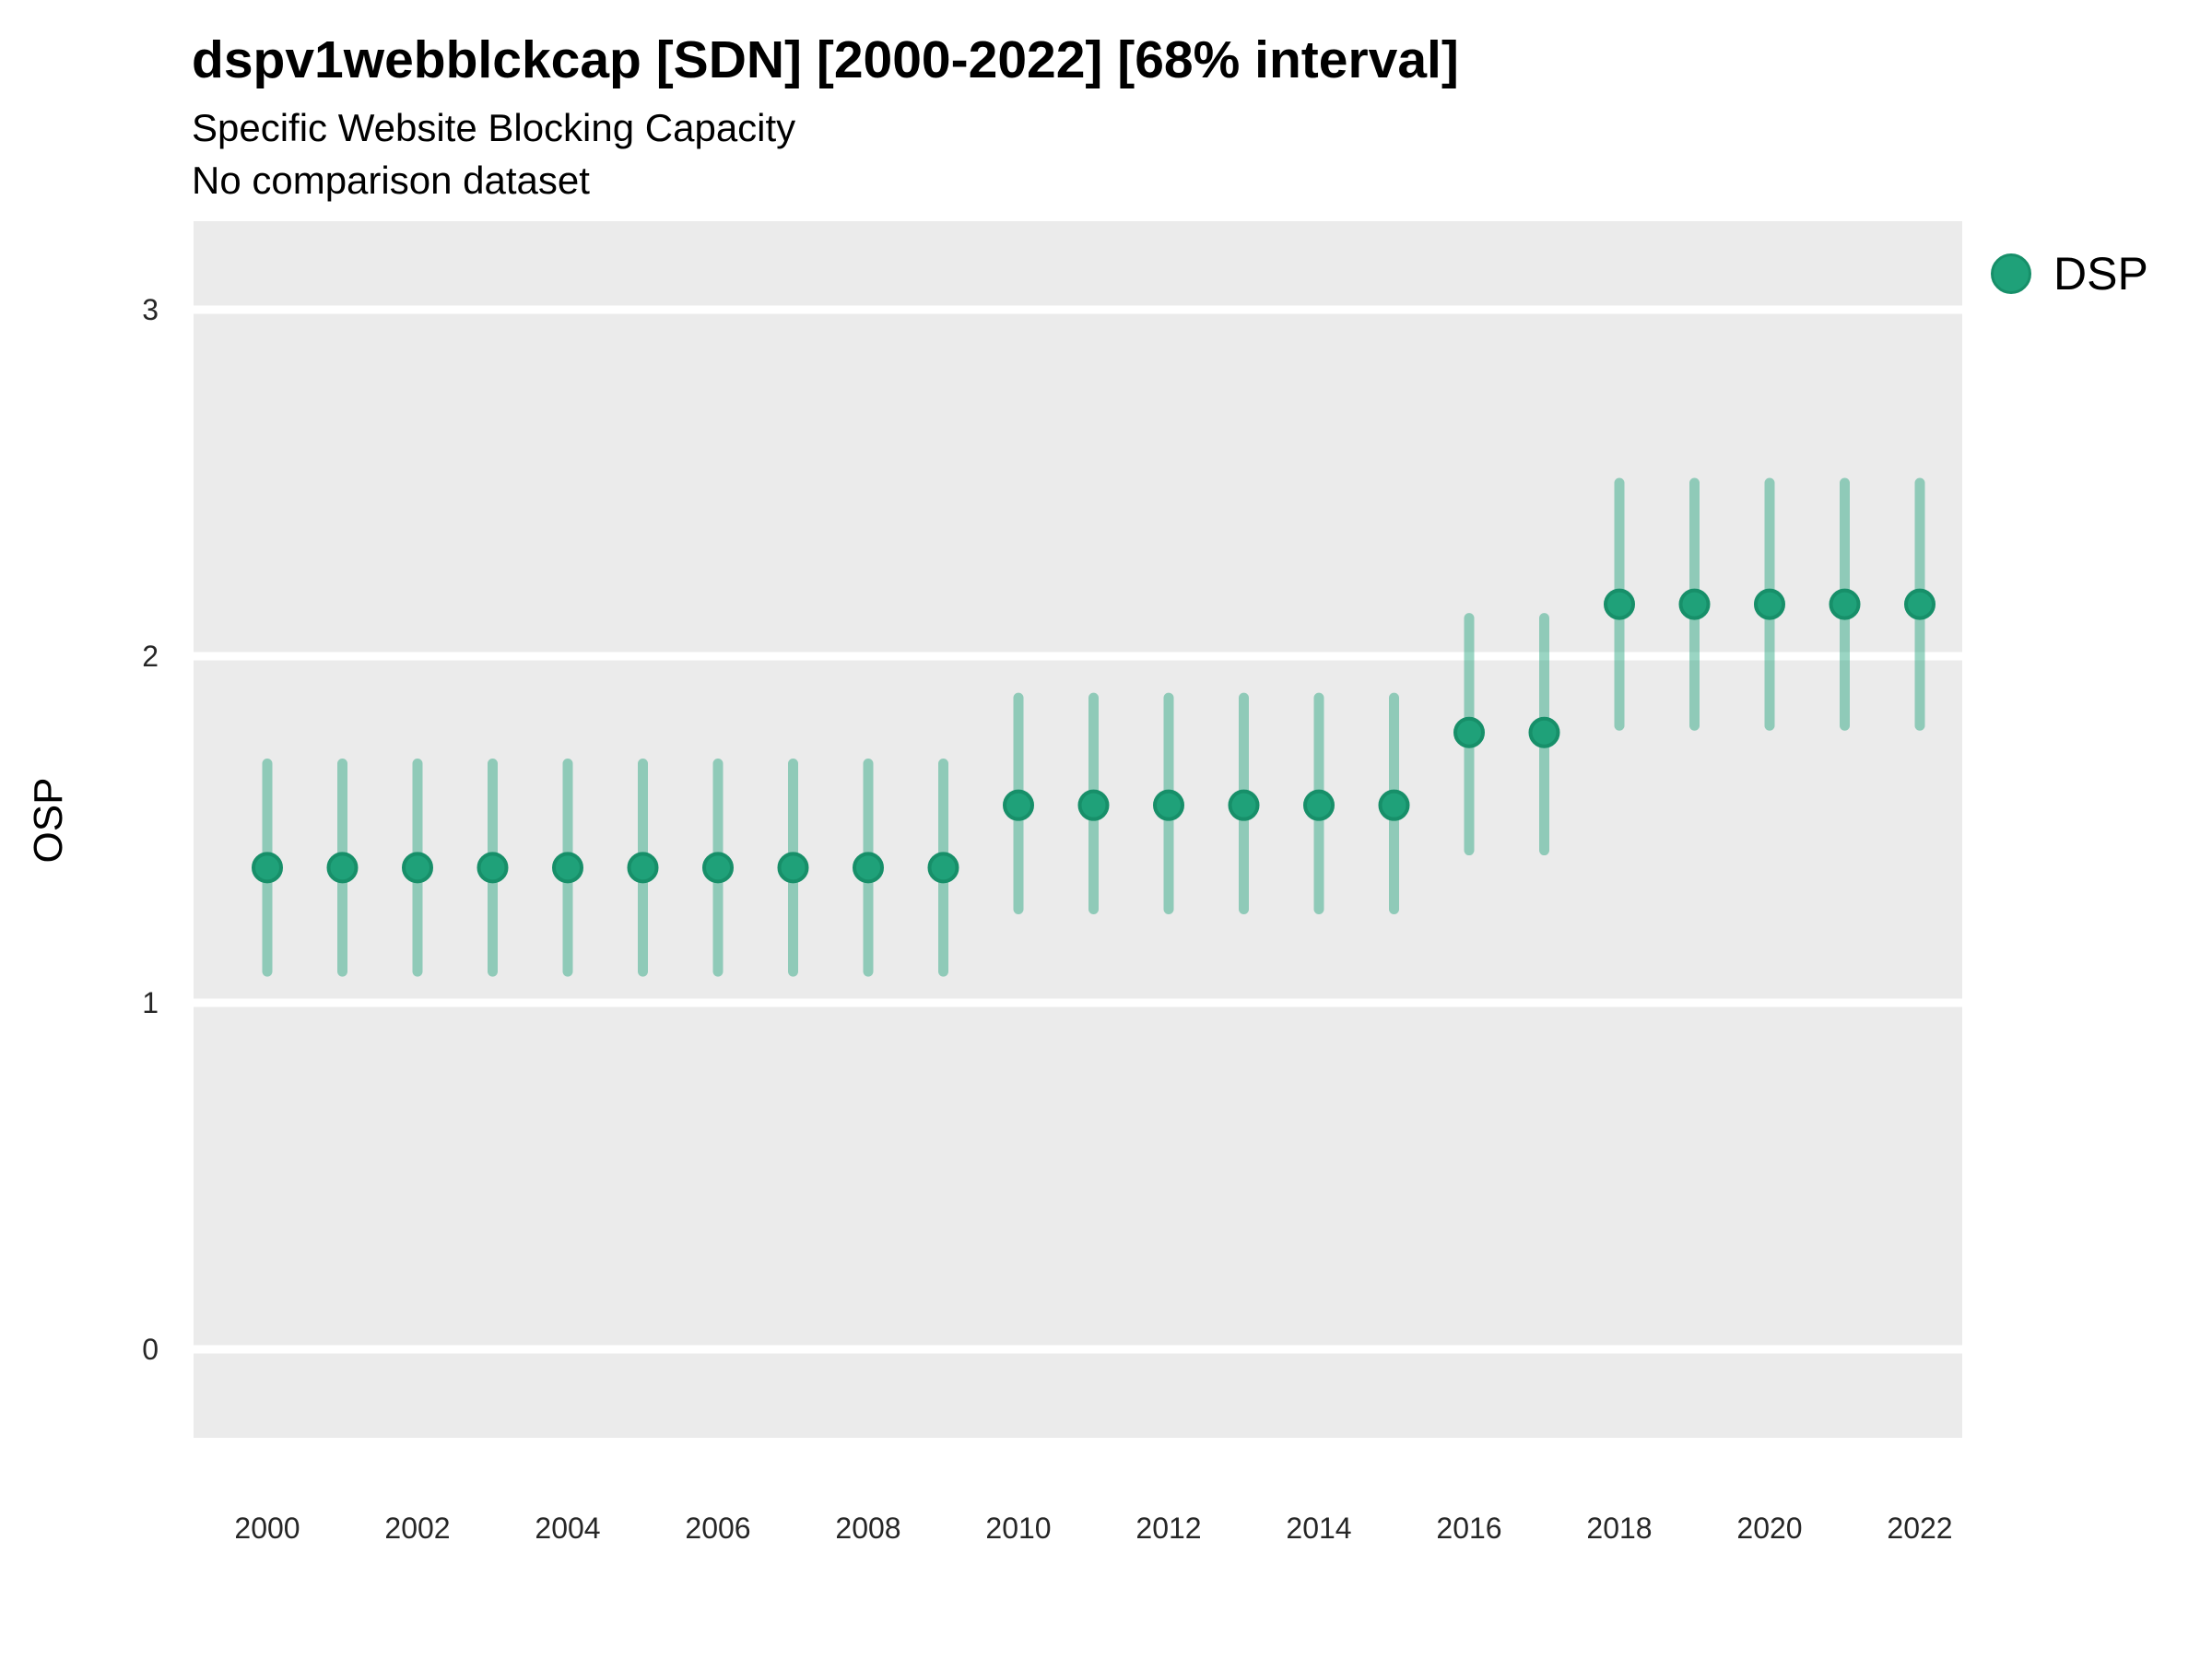 The height and width of the screenshot is (1659, 2212). What do you see at coordinates (718, 868) in the screenshot?
I see `point-DSP-2006` at bounding box center [718, 868].